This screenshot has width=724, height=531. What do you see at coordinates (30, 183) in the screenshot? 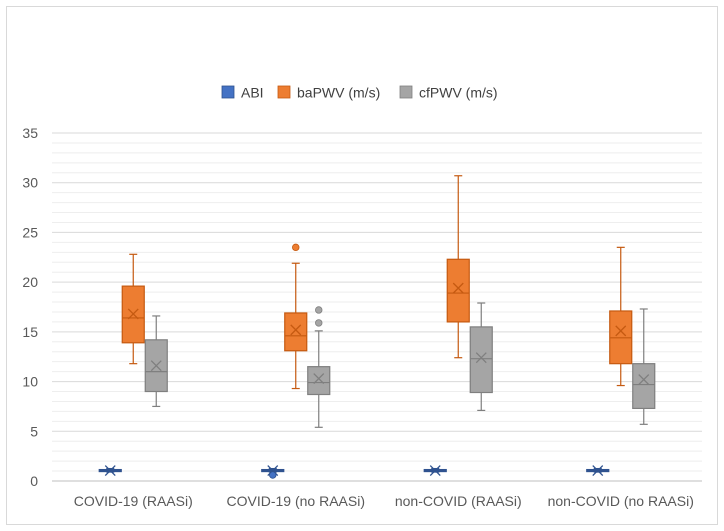
I see `y-tick-label: 30` at bounding box center [30, 183].